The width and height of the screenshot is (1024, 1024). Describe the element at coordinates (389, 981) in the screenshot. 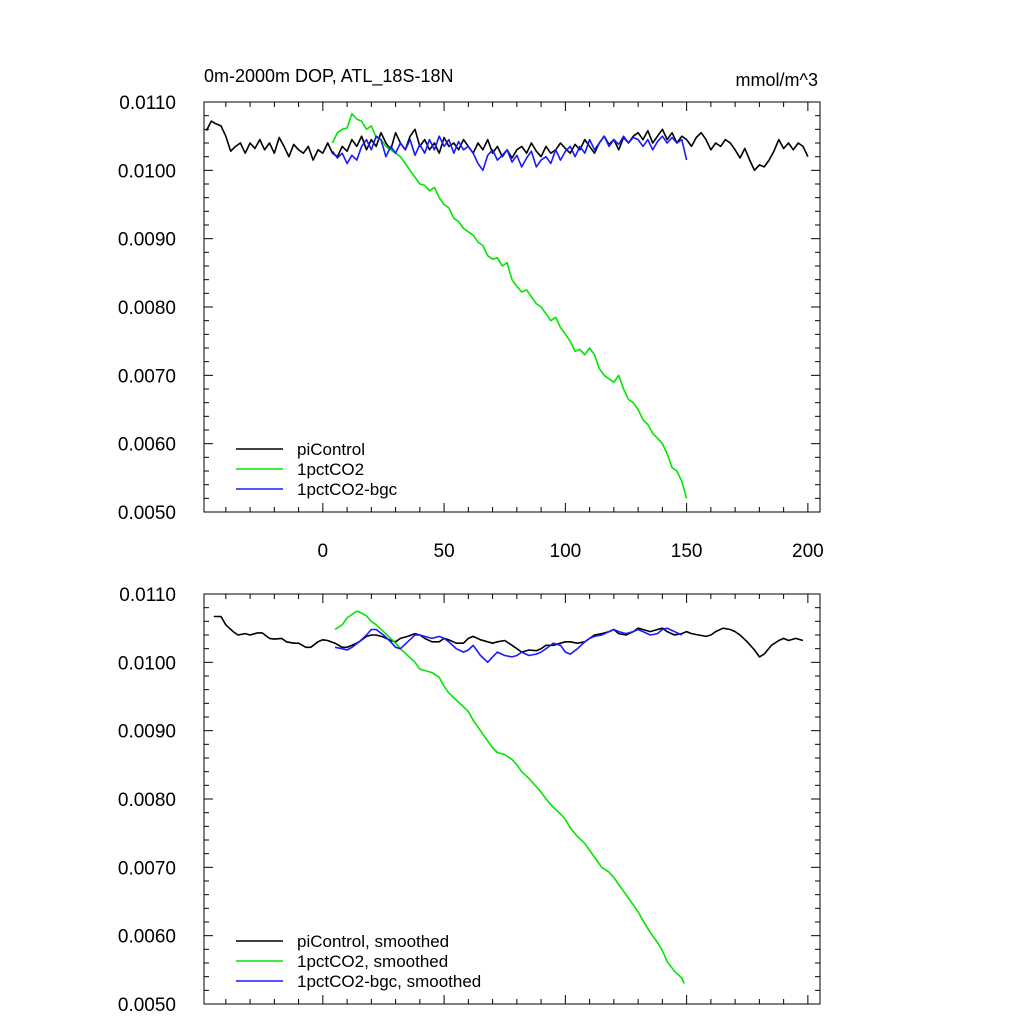

I see `legend-label: 1pctCO2-bgc, smoothed` at that location.